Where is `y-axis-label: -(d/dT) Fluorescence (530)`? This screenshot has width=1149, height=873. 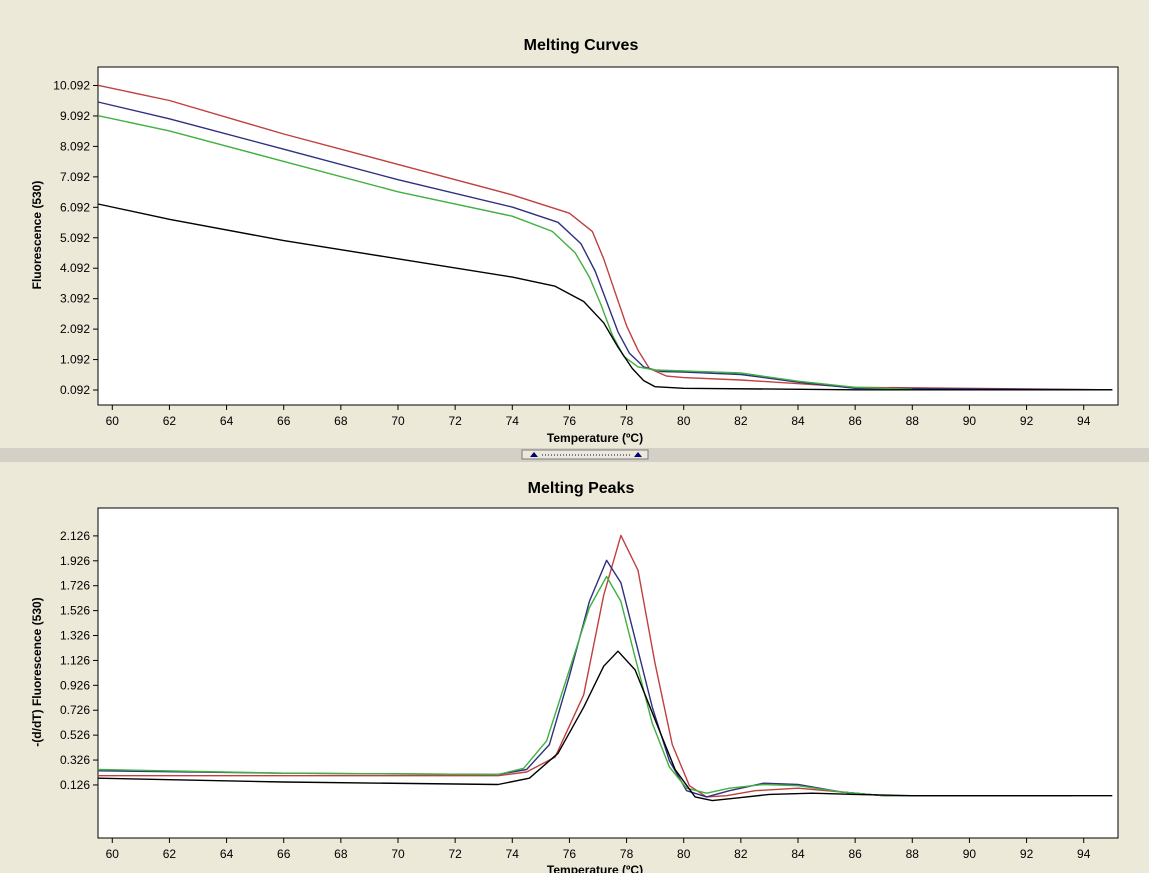
y-axis-label: -(d/dT) Fluorescence (530) is located at coordinates (37, 671).